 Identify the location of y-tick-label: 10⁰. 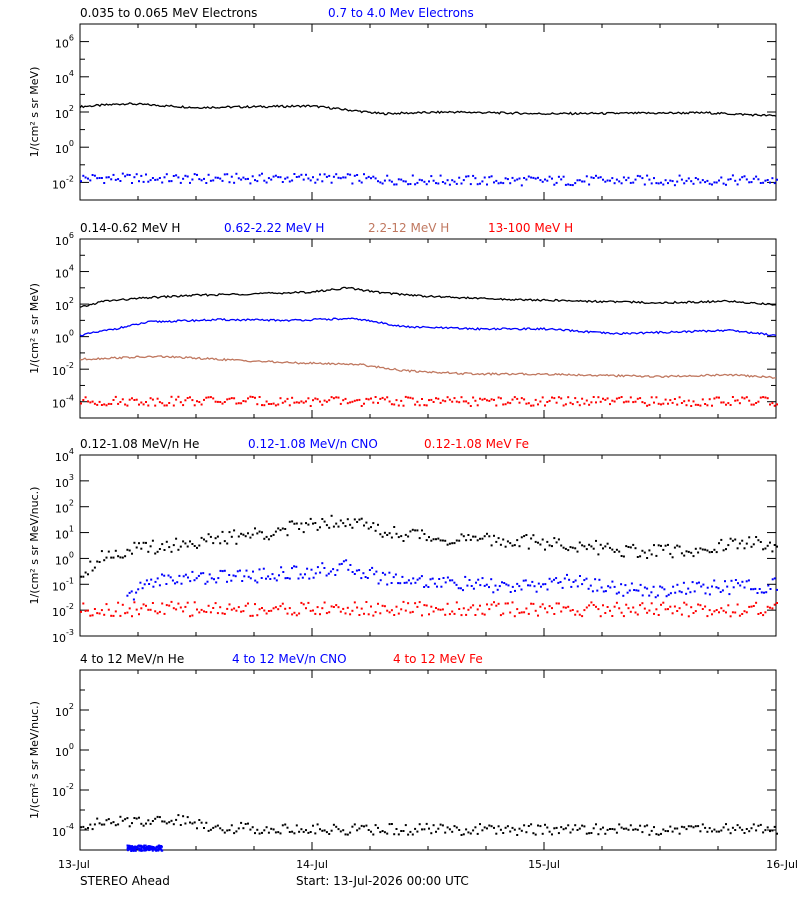
(64, 750).